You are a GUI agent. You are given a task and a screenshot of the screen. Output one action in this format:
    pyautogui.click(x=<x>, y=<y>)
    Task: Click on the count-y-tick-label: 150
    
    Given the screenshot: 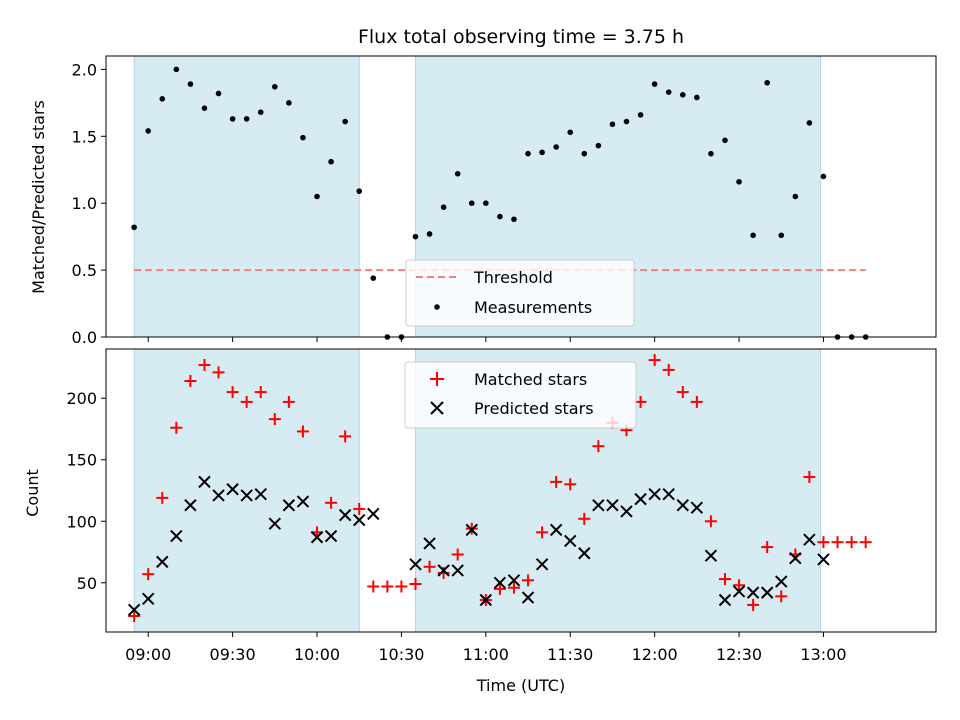 What is the action you would take?
    pyautogui.click(x=81, y=460)
    